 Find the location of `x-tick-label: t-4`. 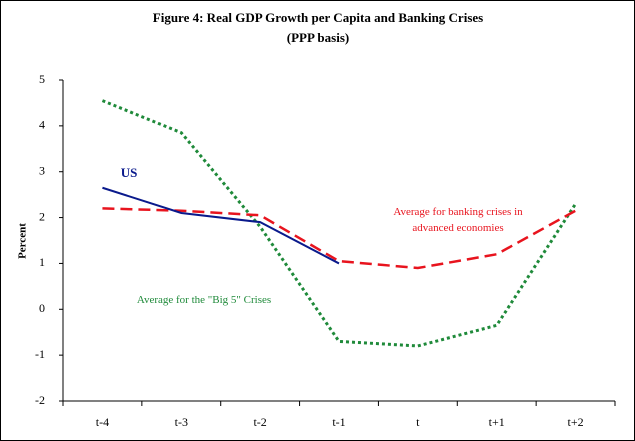

x-tick-label: t-4 is located at coordinates (102, 422).